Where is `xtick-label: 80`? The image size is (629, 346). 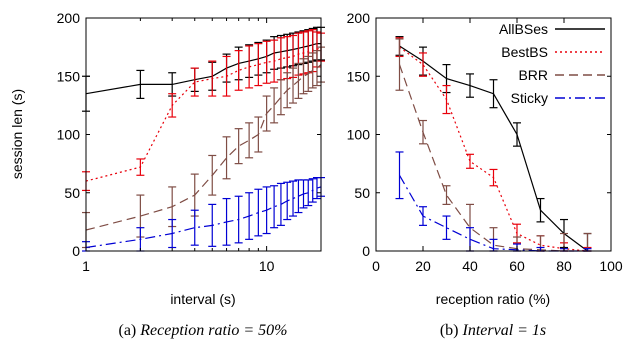 xtick-label: 80 is located at coordinates (564, 266).